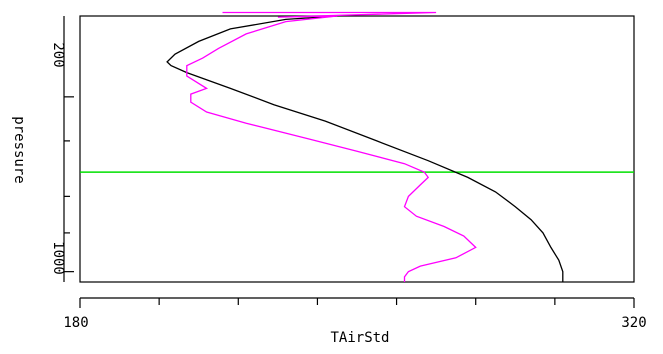  Describe the element at coordinates (58, 258) in the screenshot. I see `y-tick-label-1000: 1000` at that location.